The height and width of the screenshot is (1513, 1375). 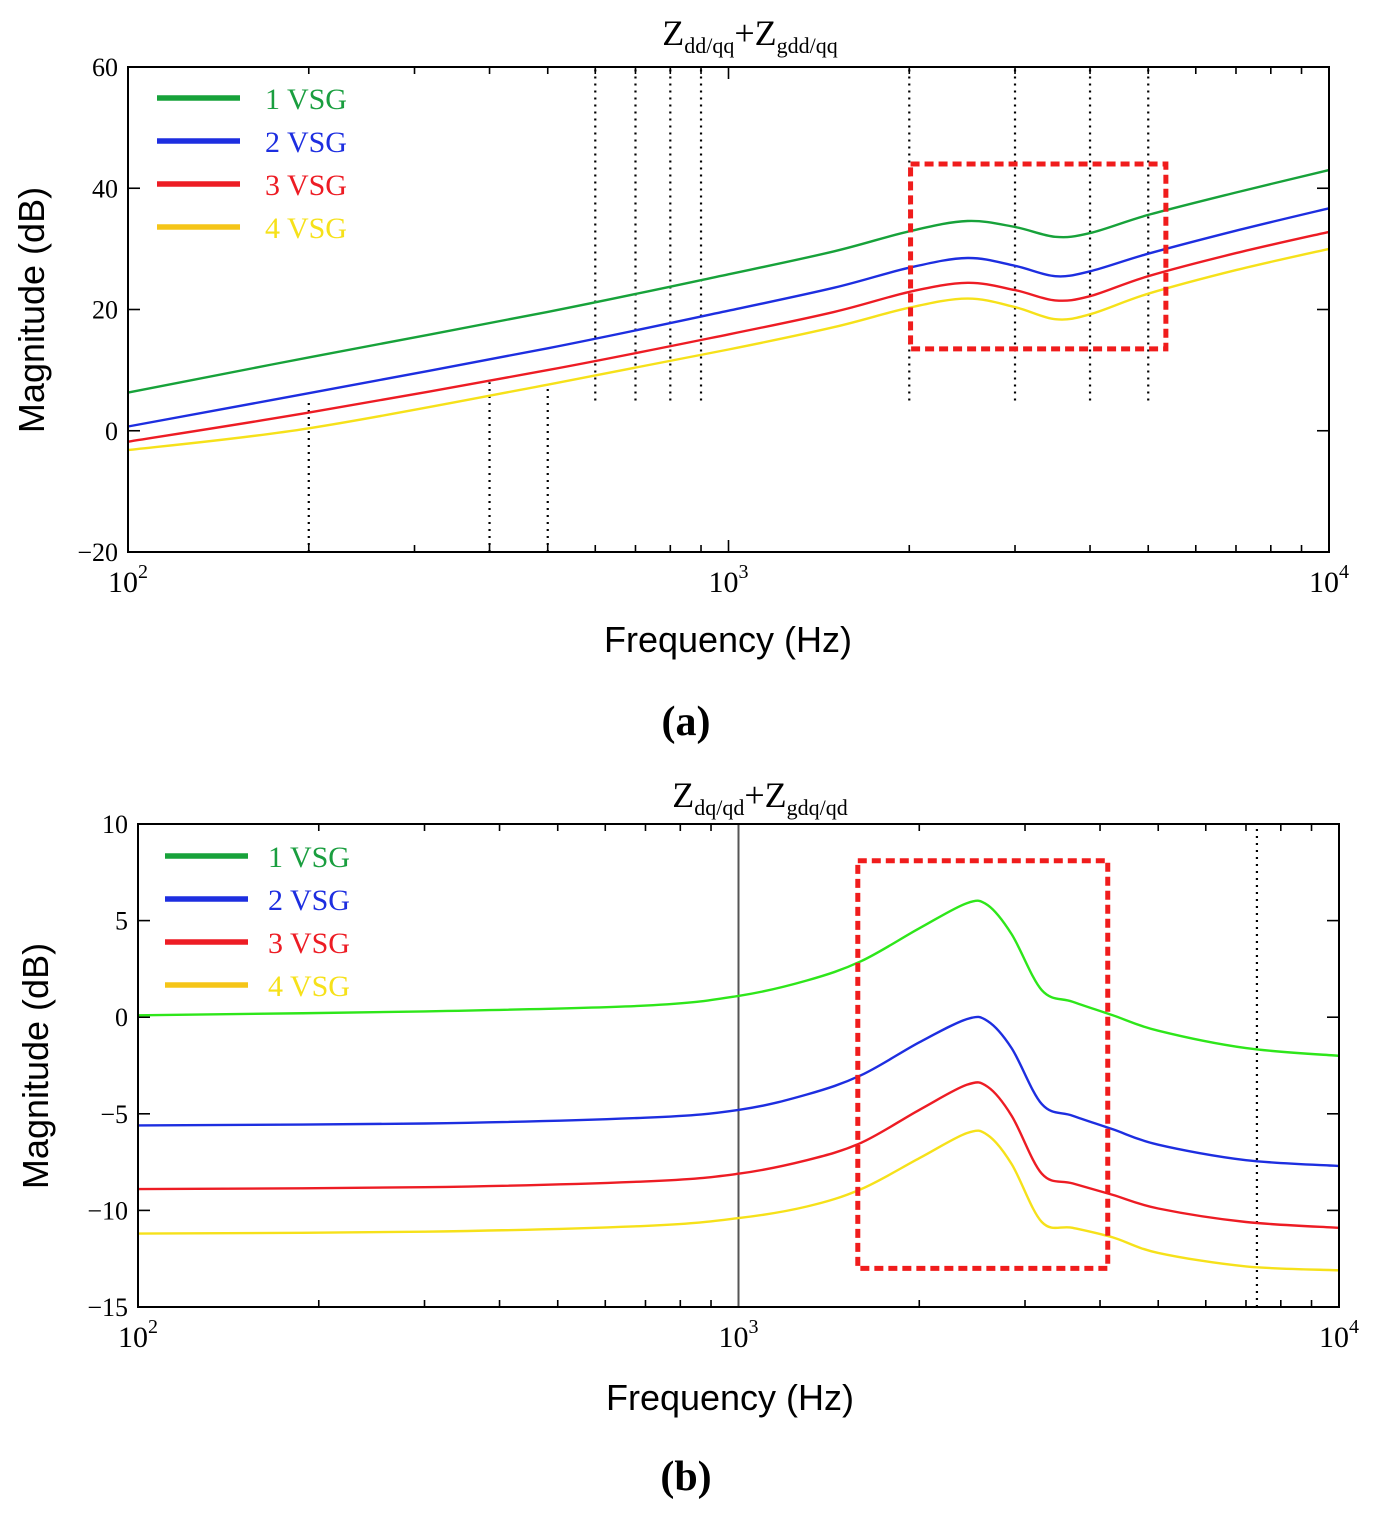 I want to click on y-axis-label-b: Magnitude (dB), so click(x=35, y=1066).